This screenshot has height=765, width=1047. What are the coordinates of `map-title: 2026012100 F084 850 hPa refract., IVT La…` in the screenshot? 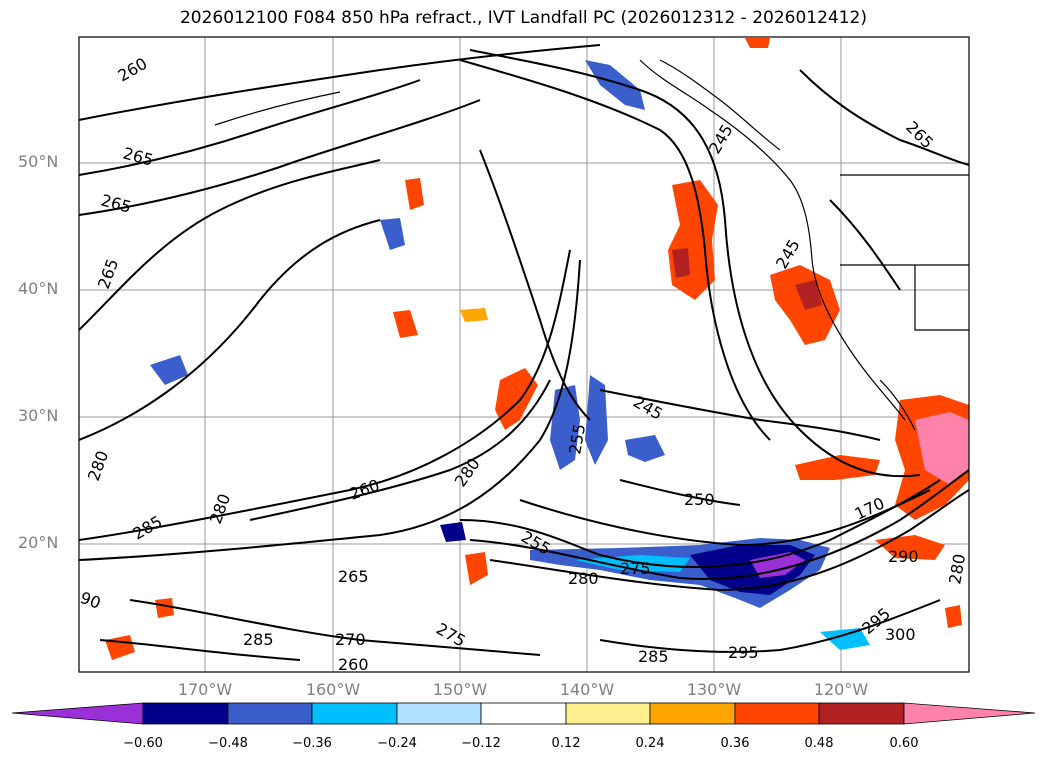 It's located at (523, 18).